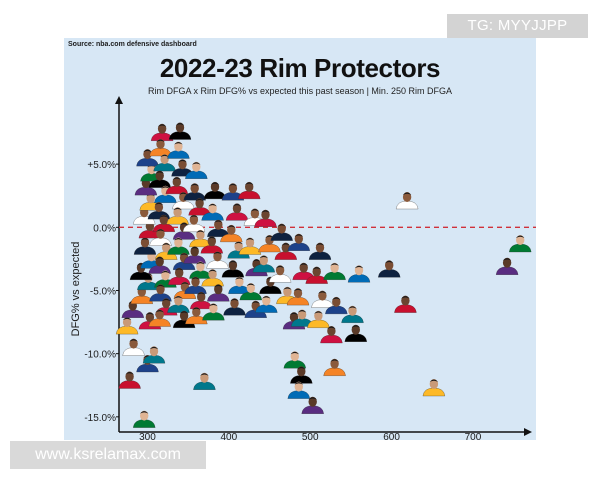  I want to click on y-tick-label: 0.0%, so click(104, 228).